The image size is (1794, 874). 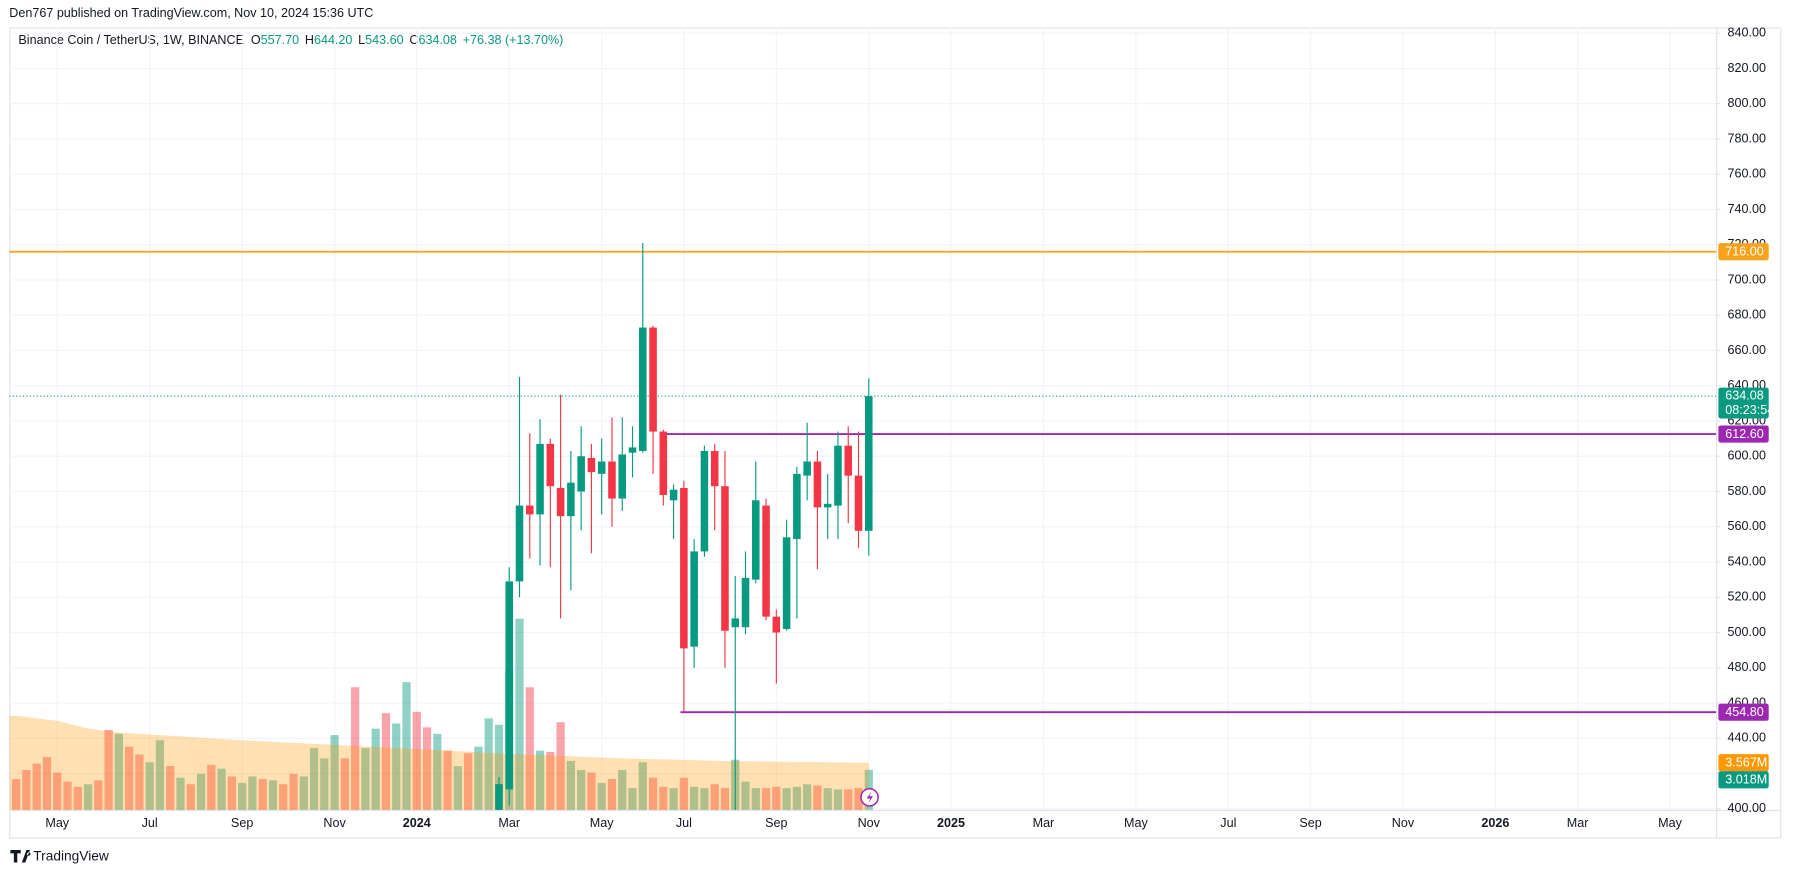 I want to click on y-tick-label: 480.00, so click(x=1747, y=667).